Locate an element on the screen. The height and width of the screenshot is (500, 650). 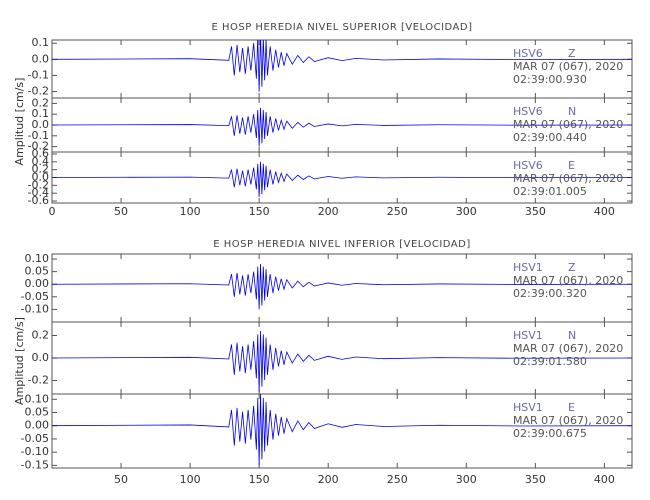
time-label: 02:39:00.675 is located at coordinates (550, 433).